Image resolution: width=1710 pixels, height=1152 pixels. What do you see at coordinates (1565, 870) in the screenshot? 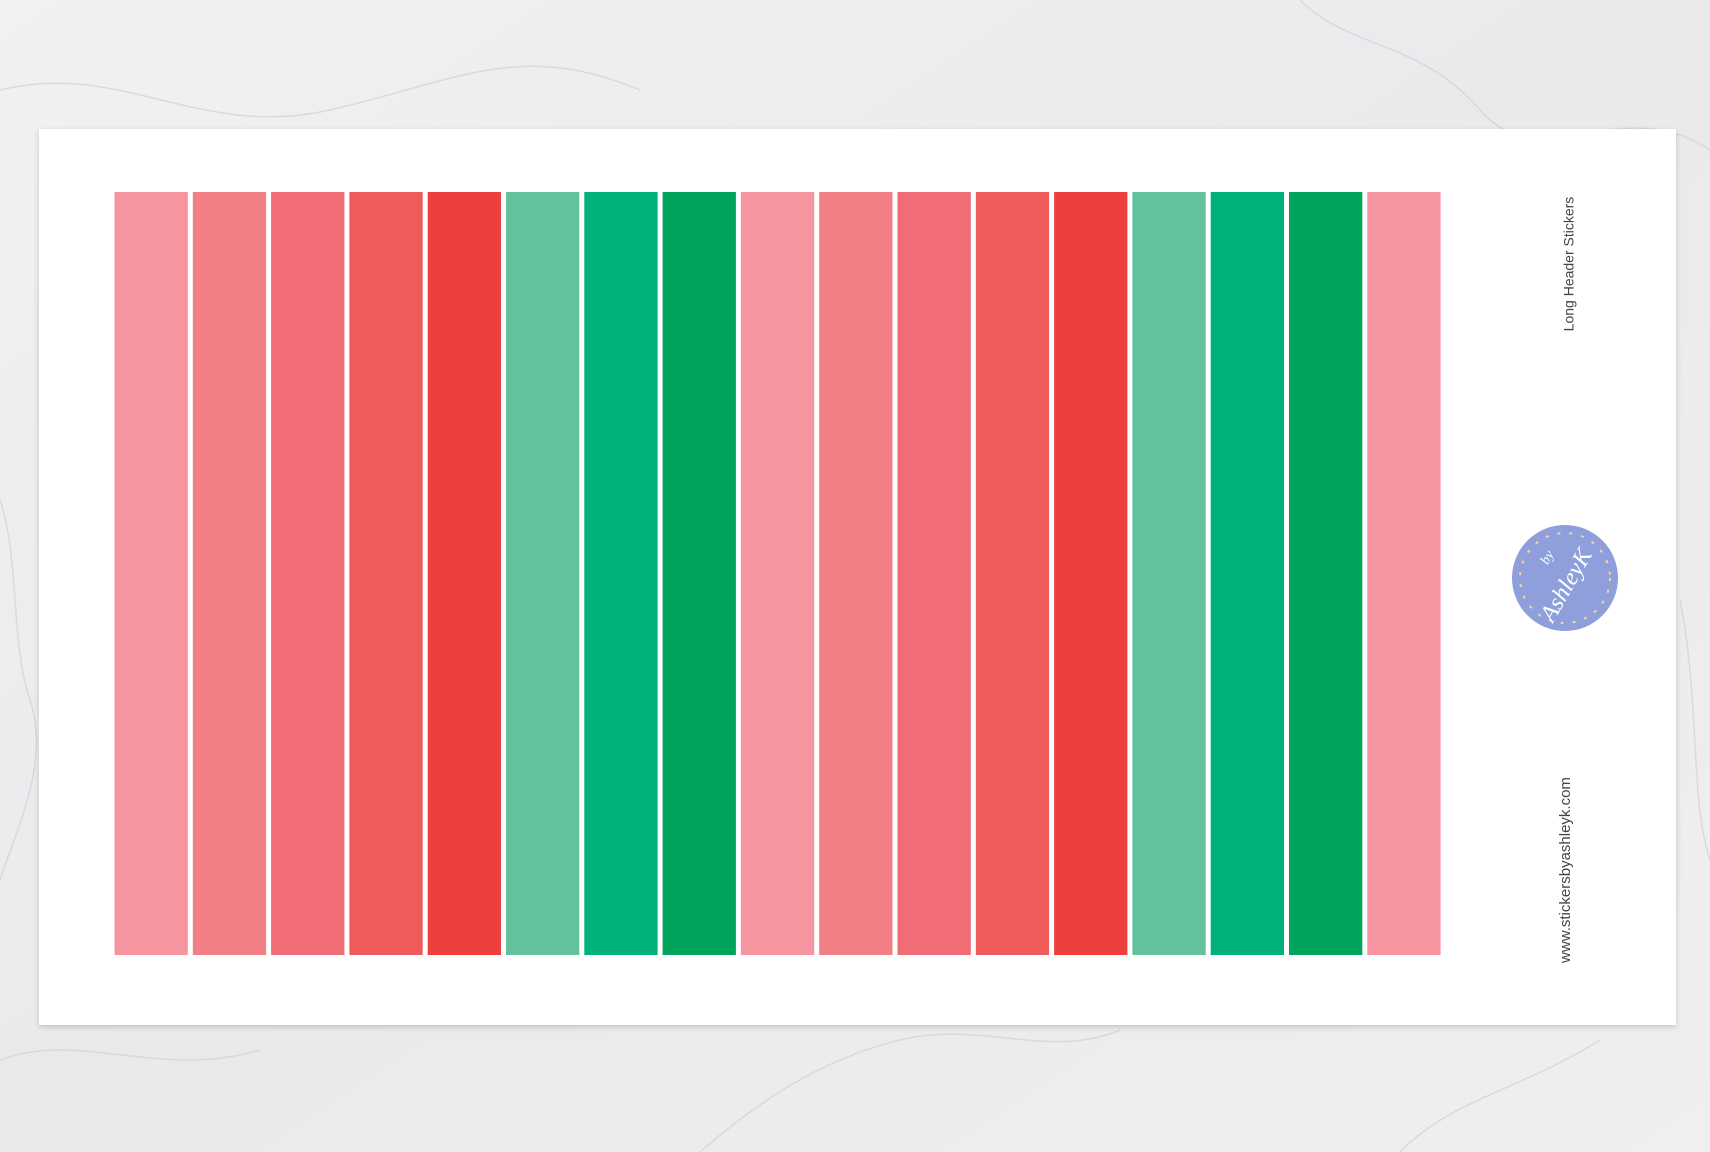
I see `website: www.stickersbyashleyk.com` at bounding box center [1565, 870].